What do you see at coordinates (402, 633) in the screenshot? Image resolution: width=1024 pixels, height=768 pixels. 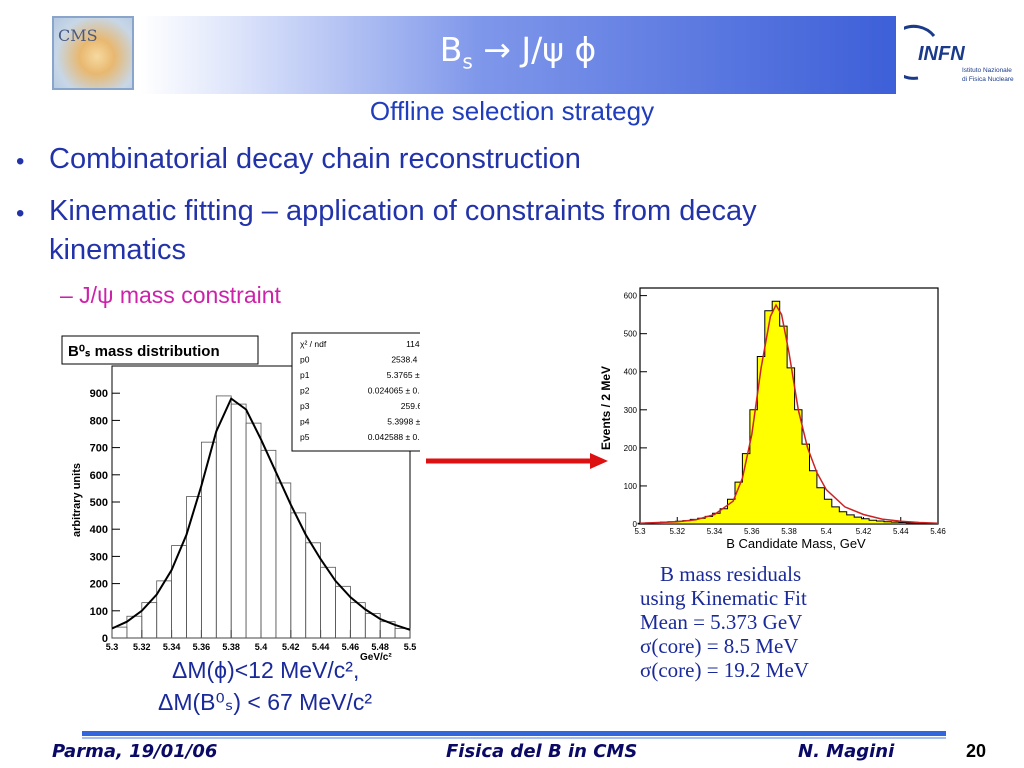 I see `hist-bin` at bounding box center [402, 633].